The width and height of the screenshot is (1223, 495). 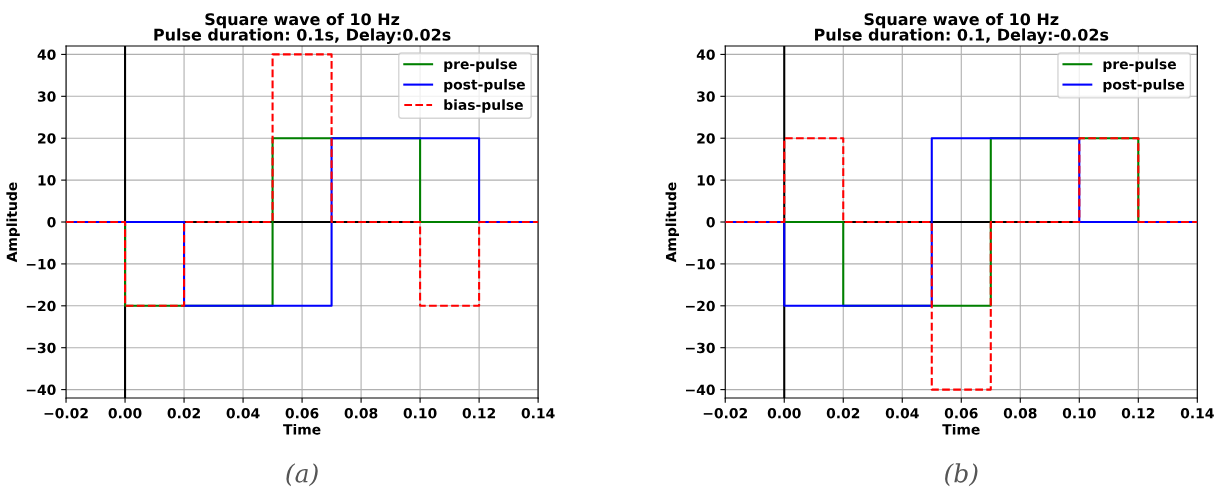 What do you see at coordinates (962, 28) in the screenshot?
I see `chart-title: Square wave of 10 Hz Pulse duration: 0.1, Delay:-0.02s` at bounding box center [962, 28].